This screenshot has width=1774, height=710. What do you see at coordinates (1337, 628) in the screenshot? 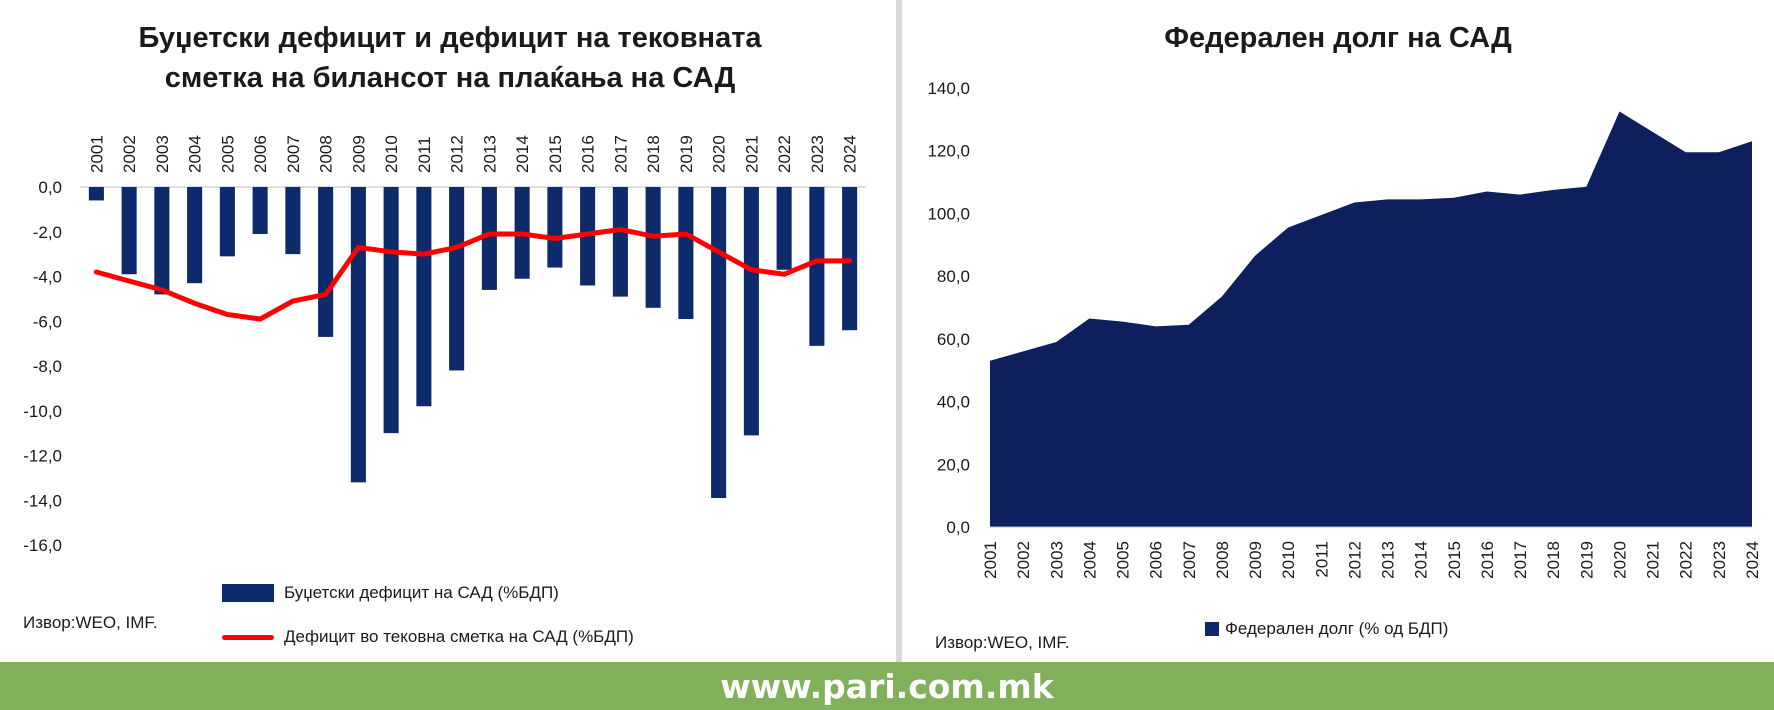
I see `legend-federal-debt-label: Федерален долг (% од БДП)` at bounding box center [1337, 628].